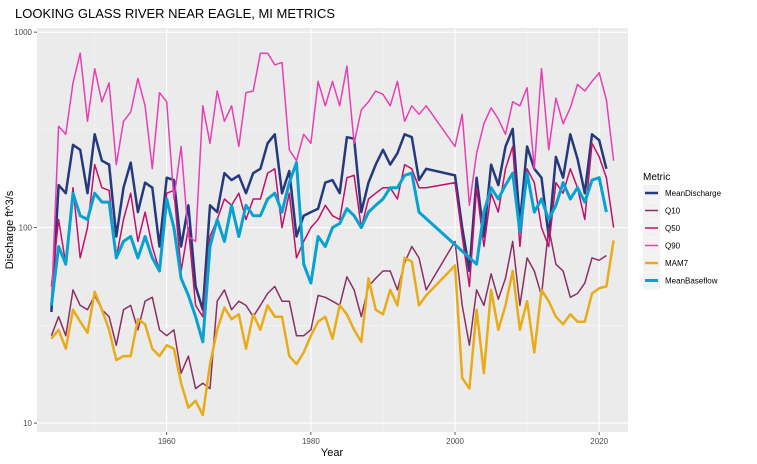 The image size is (757, 464). Describe the element at coordinates (673, 211) in the screenshot. I see `legend-label: Q10` at that location.